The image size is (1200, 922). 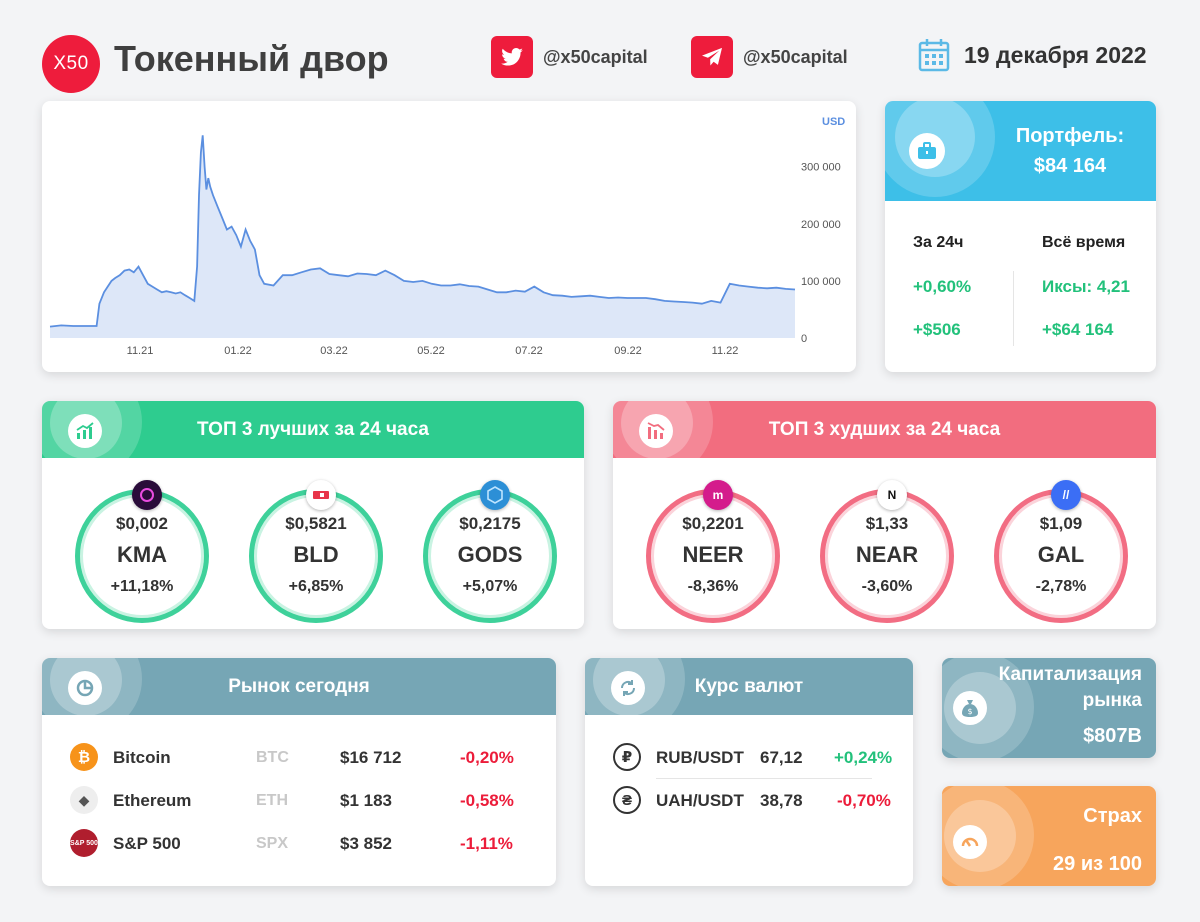 I want to click on x-tick-label: 07.22, so click(x=529, y=351).